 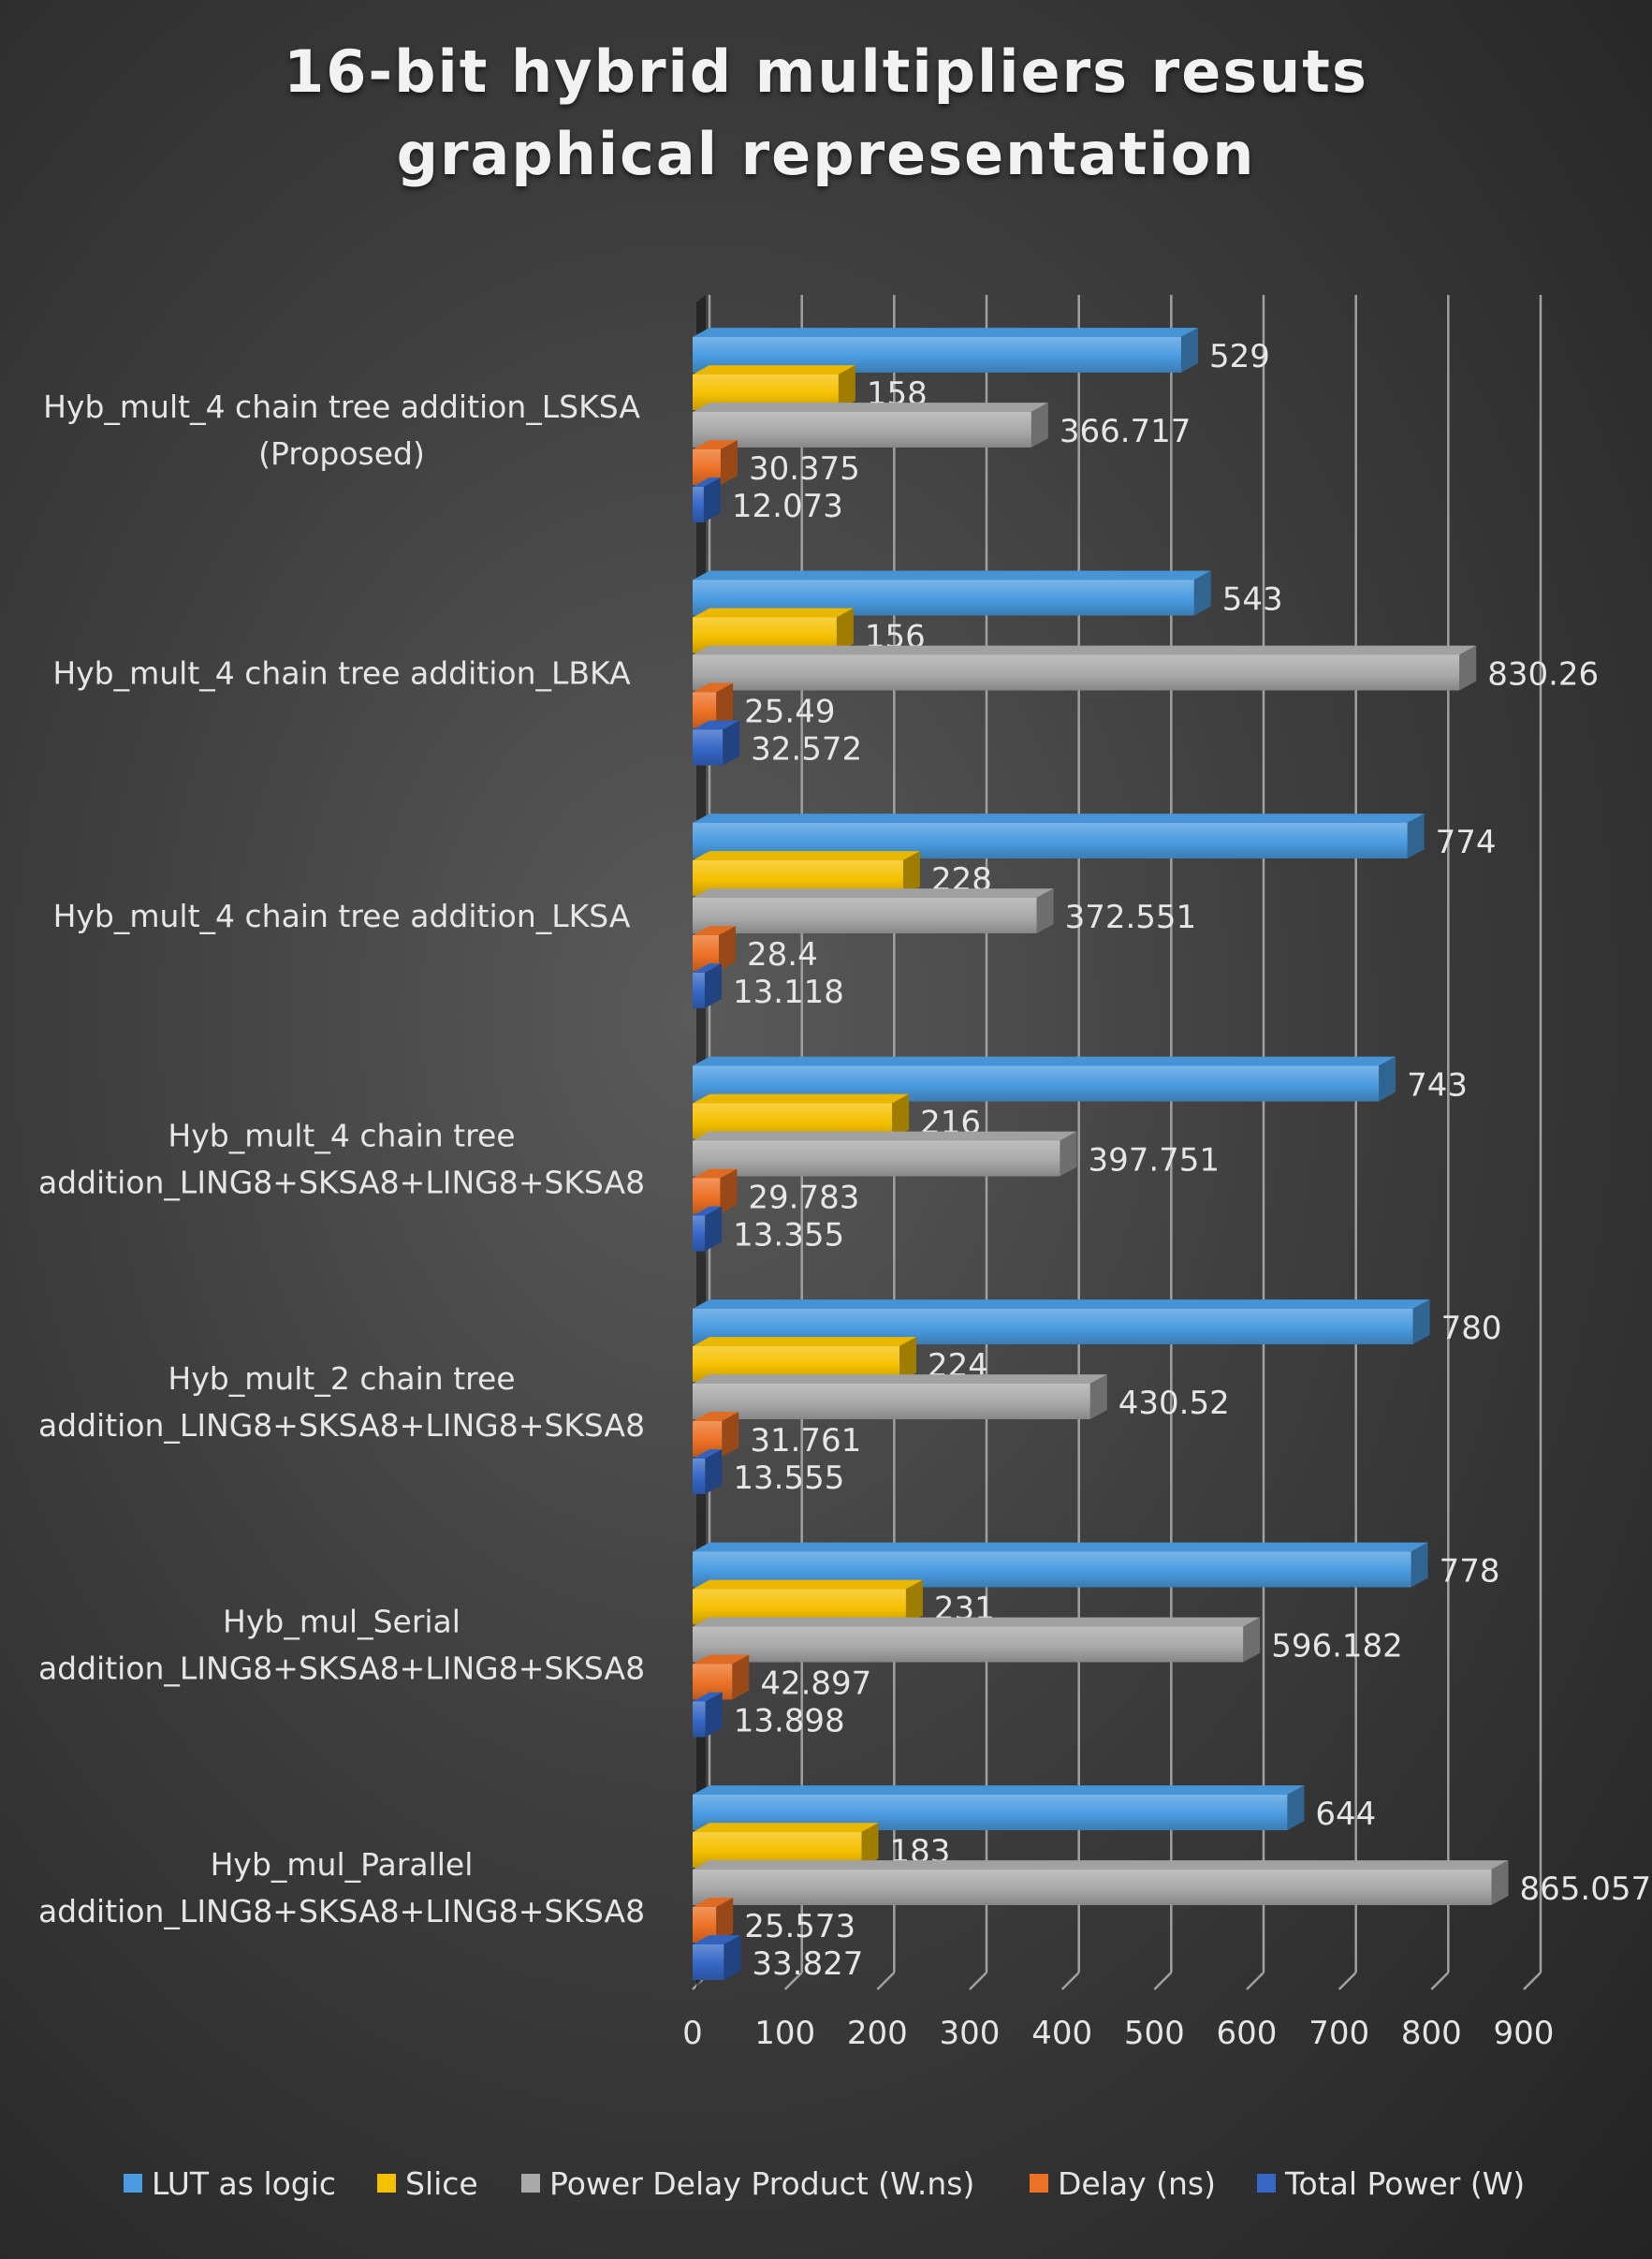 I want to click on data-label: 13.355, so click(x=788, y=1235).